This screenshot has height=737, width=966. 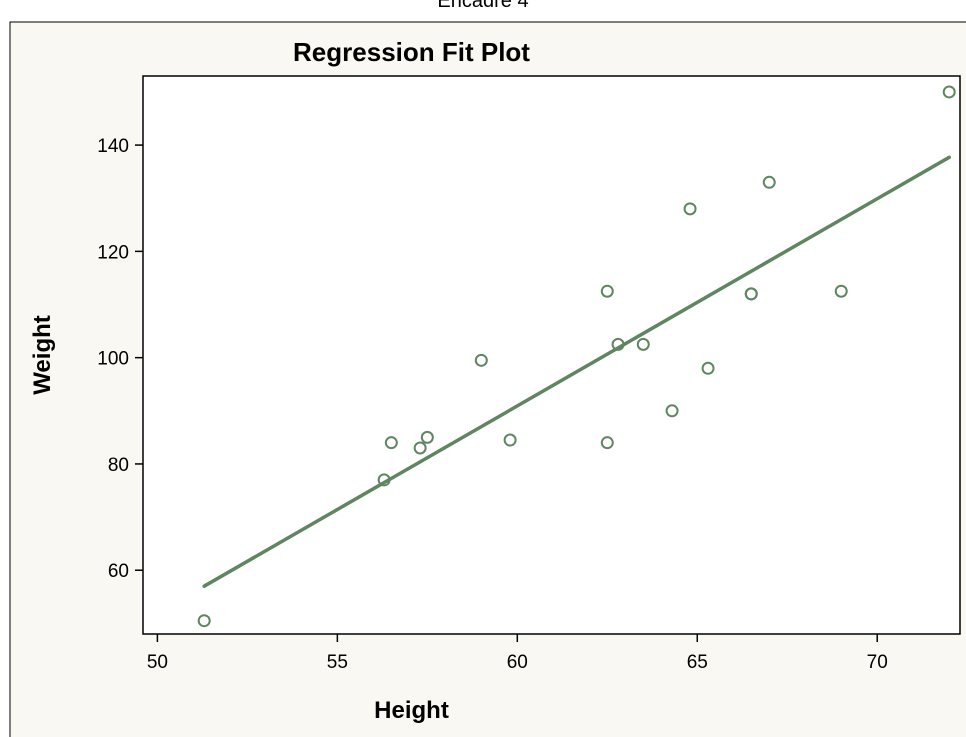 I want to click on y-tick-label: 80, so click(x=118, y=465).